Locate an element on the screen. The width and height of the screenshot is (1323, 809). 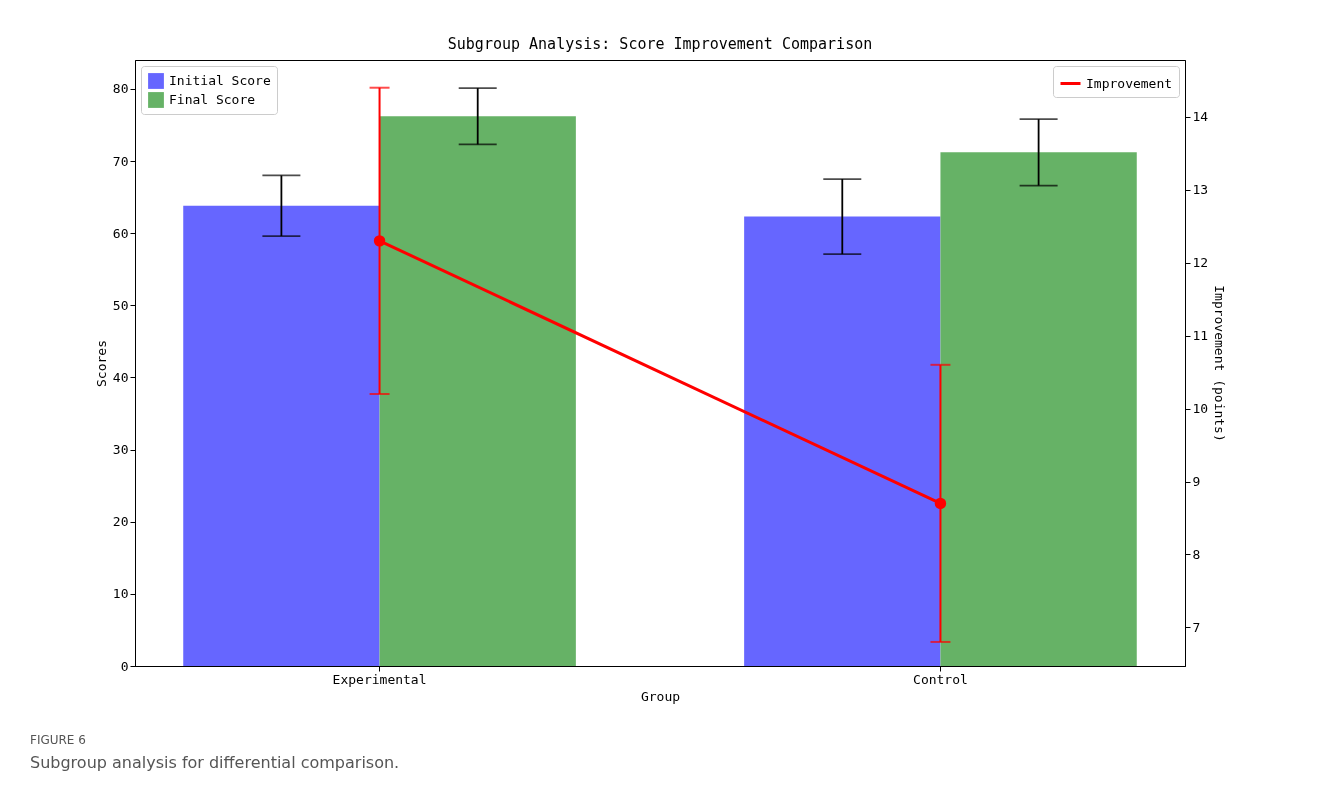
y2-tick-label: 8 is located at coordinates (1196, 554).